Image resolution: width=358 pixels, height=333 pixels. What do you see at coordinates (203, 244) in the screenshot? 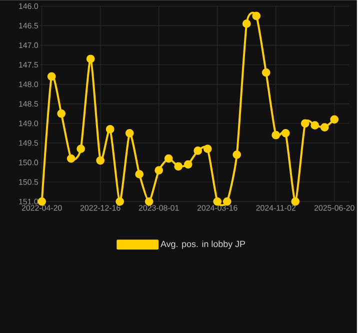
I see `legend-label: Avg. pos. in lobby JP` at bounding box center [203, 244].